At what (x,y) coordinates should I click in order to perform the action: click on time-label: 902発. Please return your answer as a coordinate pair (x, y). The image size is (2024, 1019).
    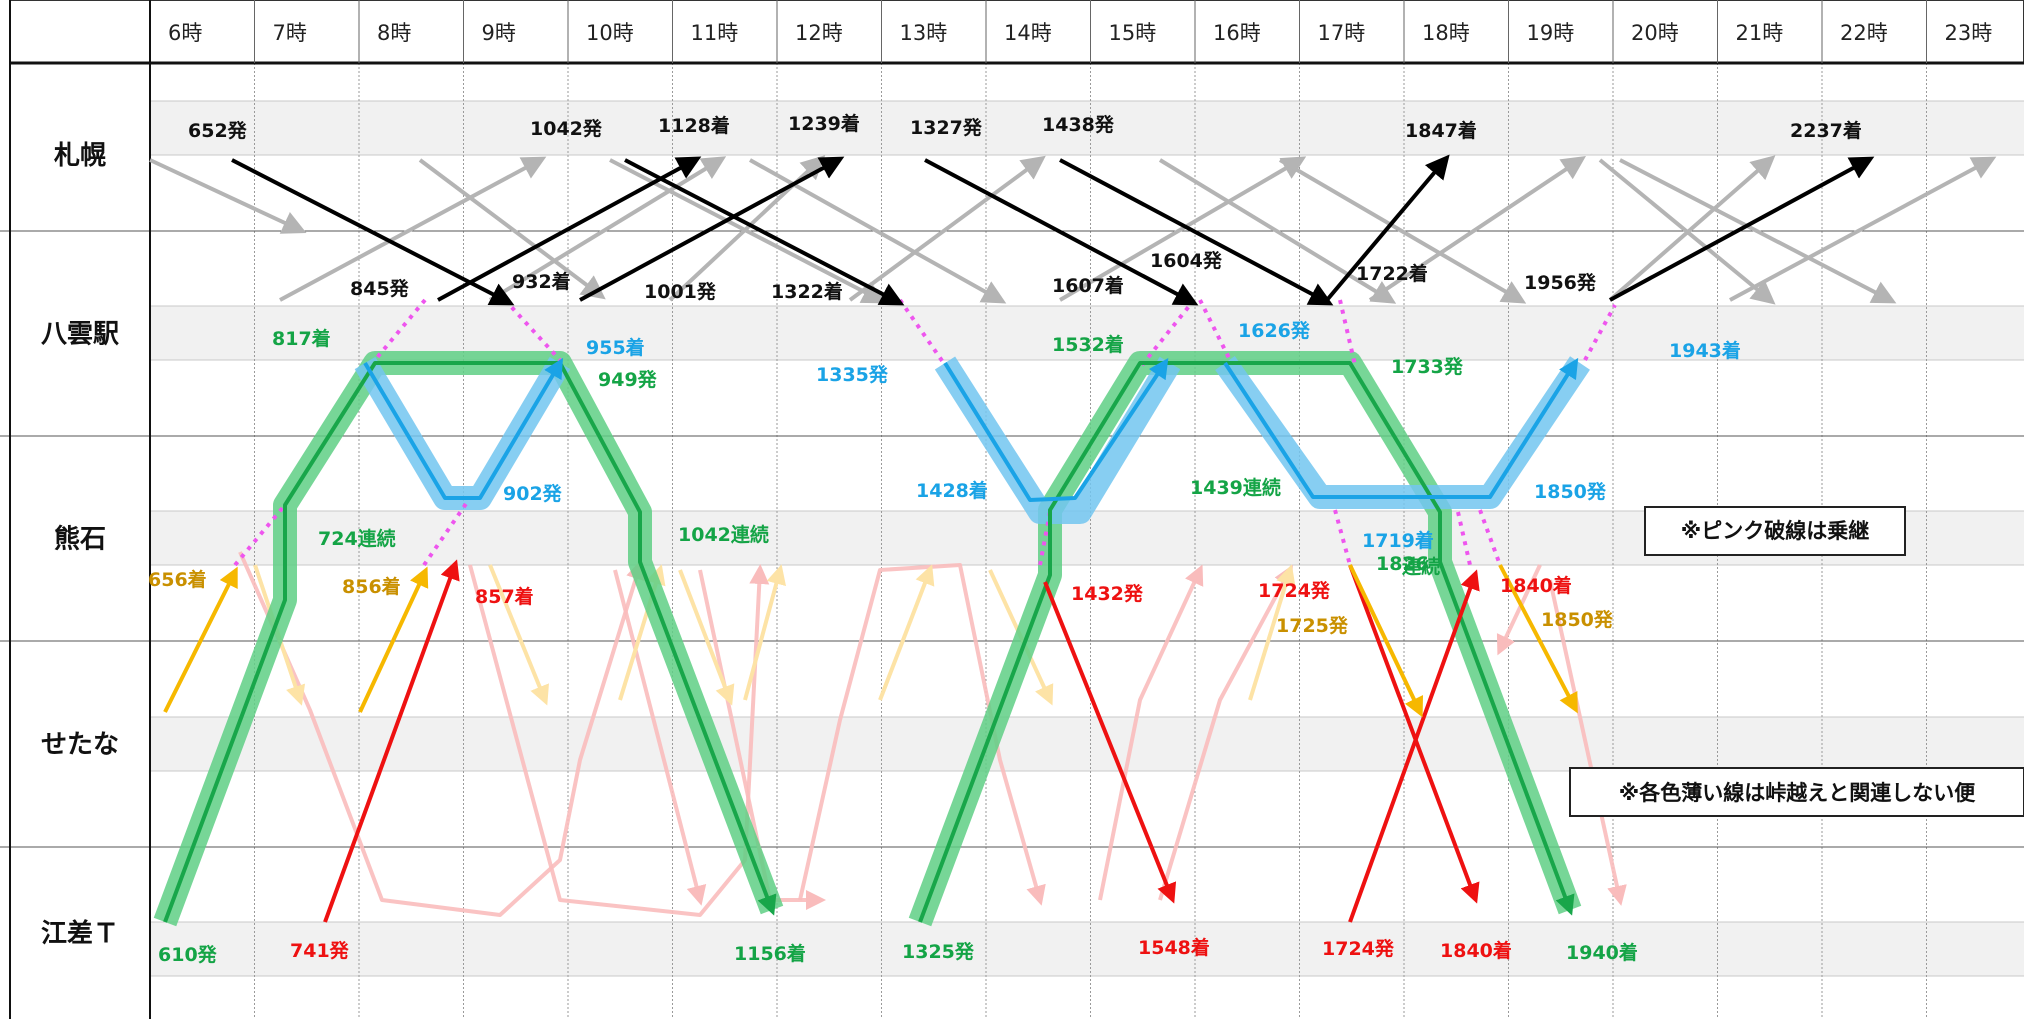
    Looking at the image, I should click on (533, 493).